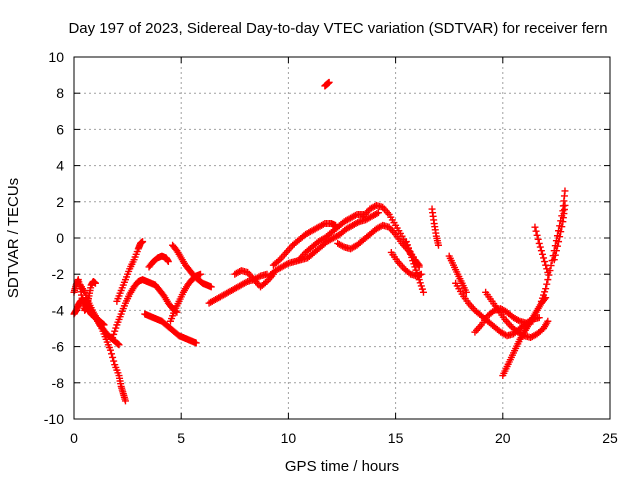 The height and width of the screenshot is (480, 640). I want to click on series-arc9, so click(192, 266).